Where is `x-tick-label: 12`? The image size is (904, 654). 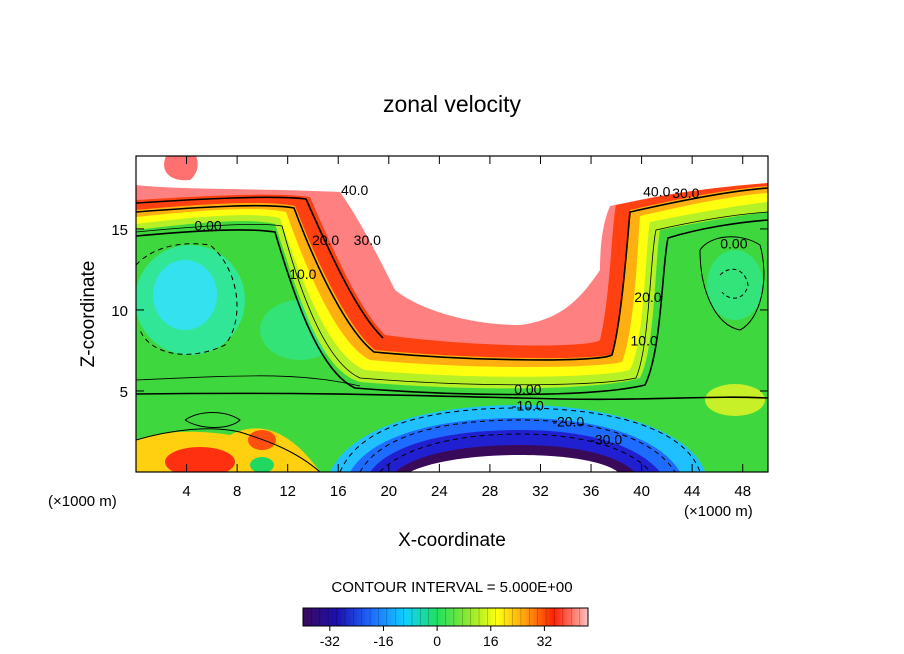
x-tick-label: 12 is located at coordinates (287, 491).